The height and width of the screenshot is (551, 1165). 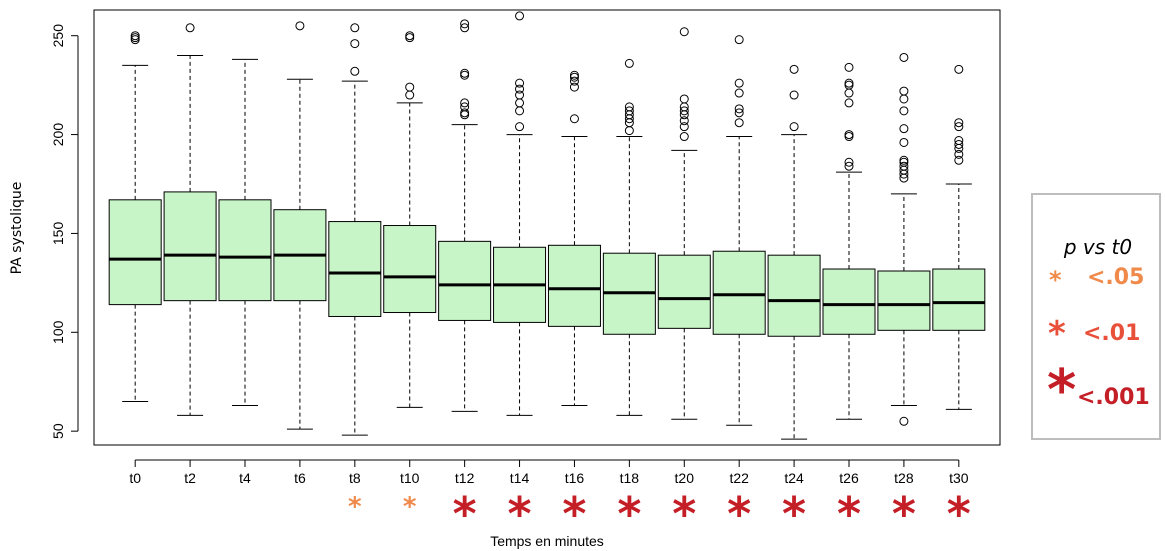 What do you see at coordinates (410, 219) in the screenshot?
I see `box-t10` at bounding box center [410, 219].